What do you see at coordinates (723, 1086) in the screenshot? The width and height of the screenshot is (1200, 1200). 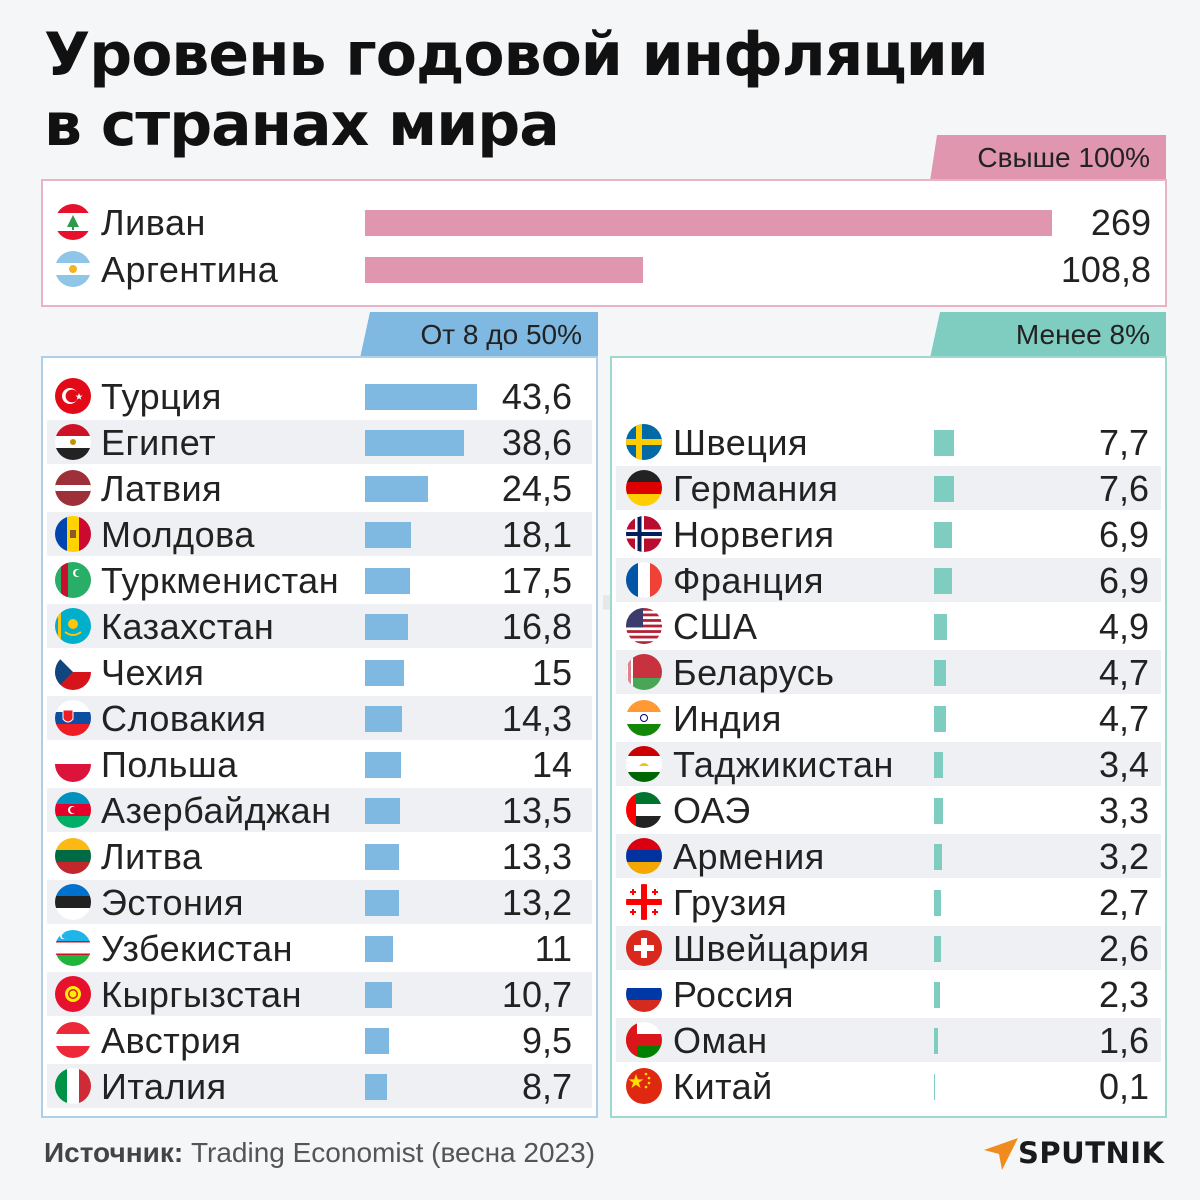 I see `country-label: Китай` at bounding box center [723, 1086].